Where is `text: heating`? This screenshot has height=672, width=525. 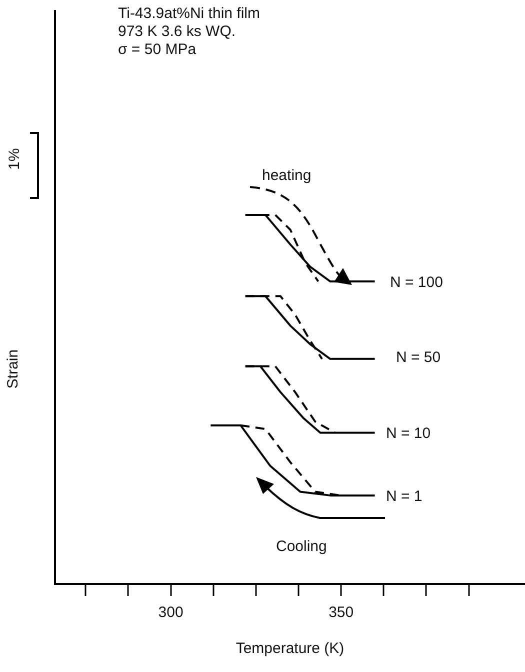 text: heating is located at coordinates (287, 176).